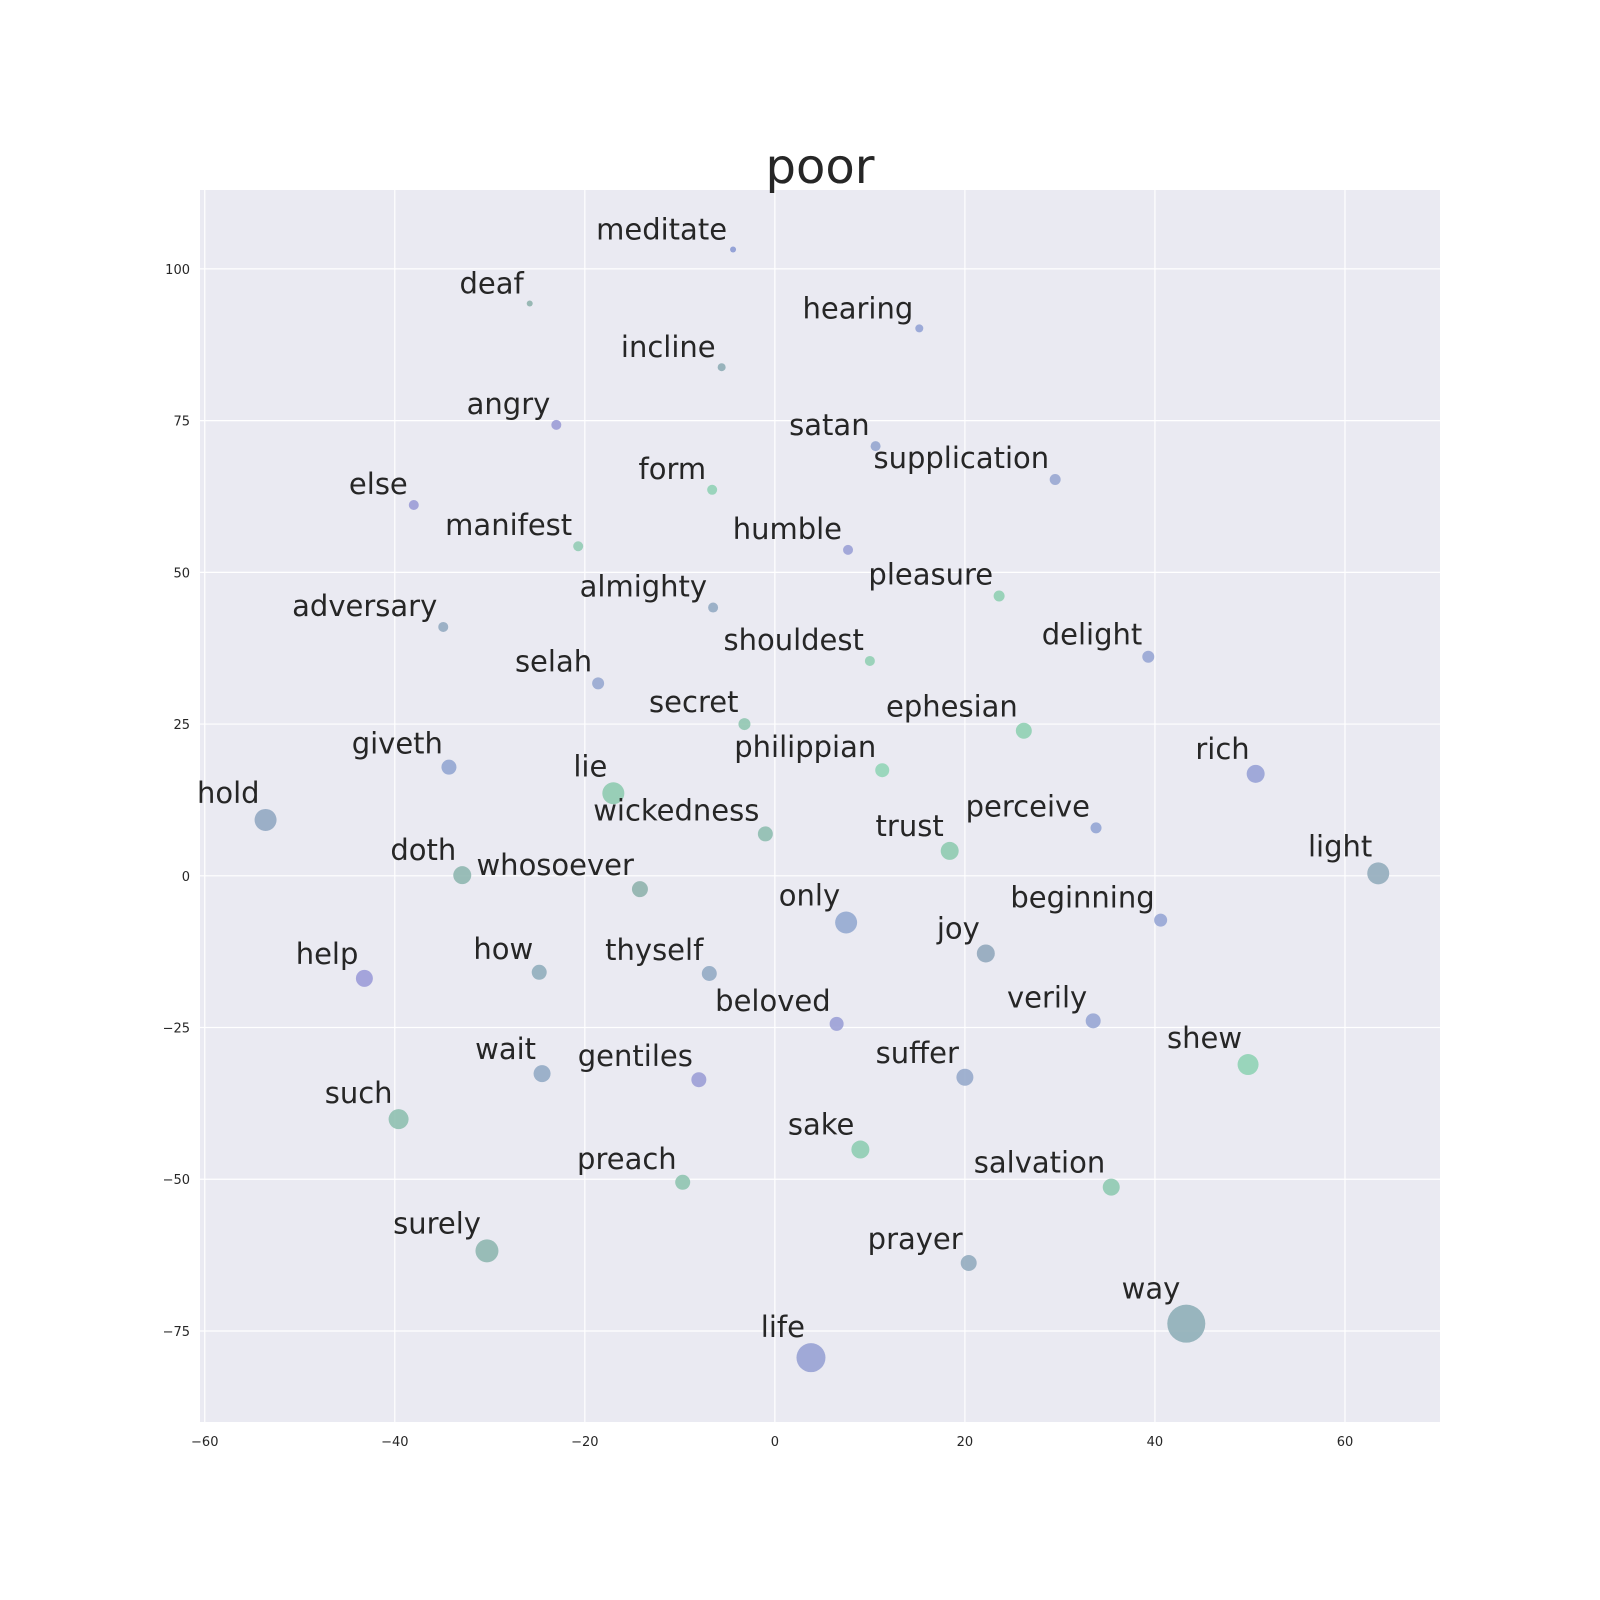 This screenshot has height=1600, width=1600. I want to click on point-incline, so click(721, 367).